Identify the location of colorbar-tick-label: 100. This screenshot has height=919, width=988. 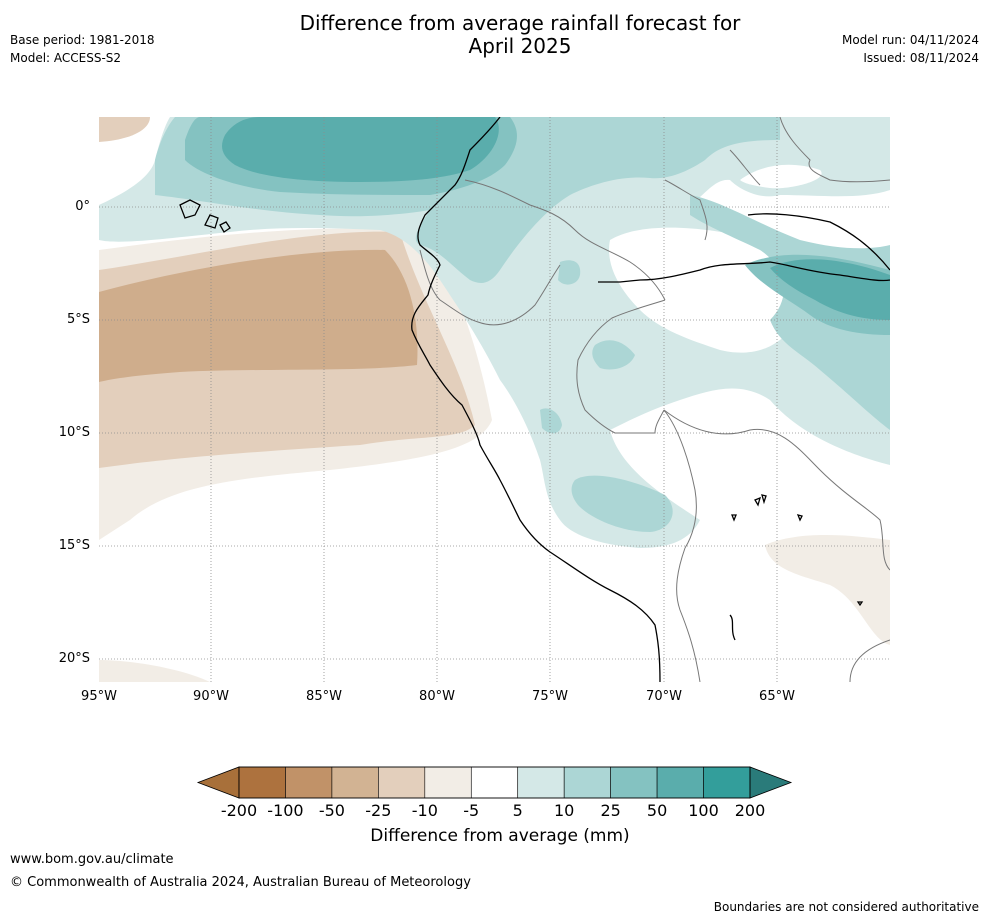
(703, 810).